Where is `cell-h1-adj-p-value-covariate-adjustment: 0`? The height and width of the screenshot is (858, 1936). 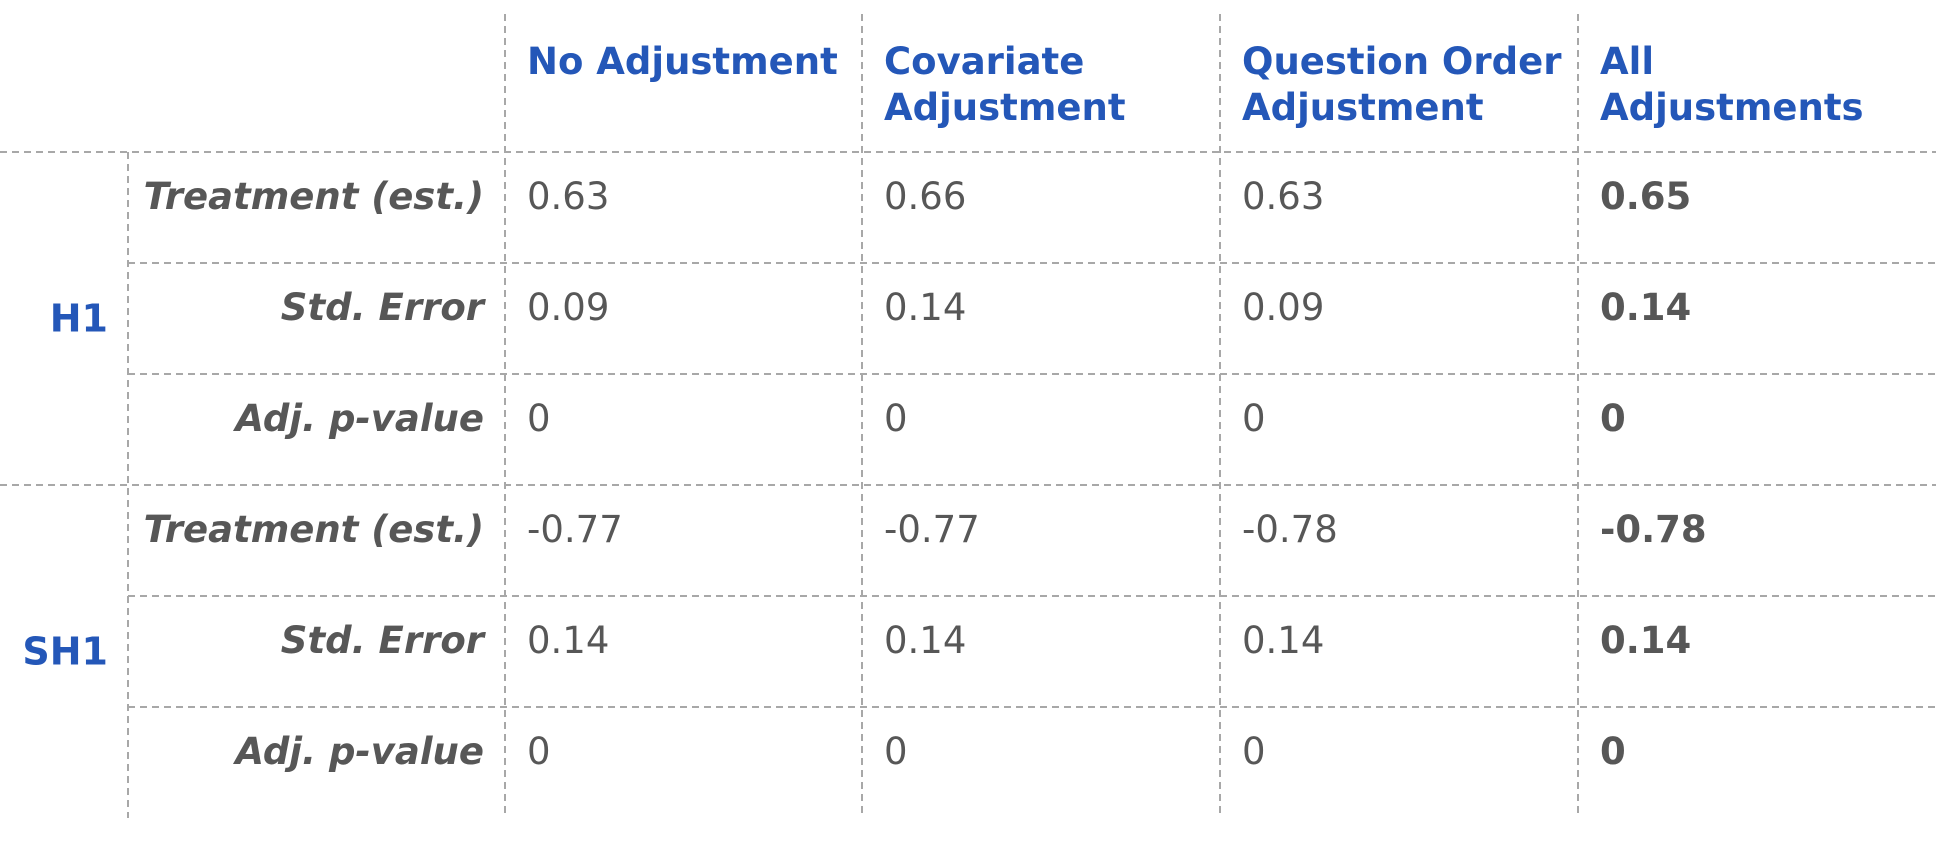 cell-h1-adj-p-value-covariate-adjustment: 0 is located at coordinates (896, 418).